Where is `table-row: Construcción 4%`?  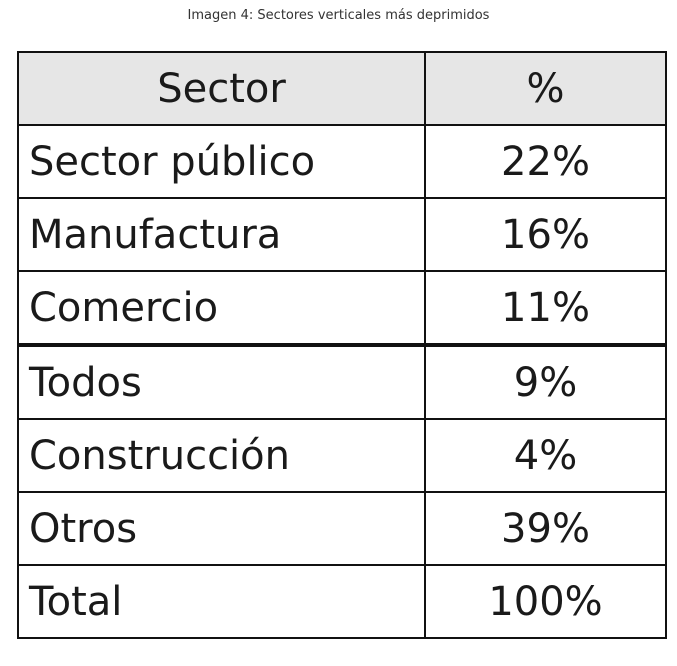
table-row: Construcción 4% is located at coordinates (342, 455).